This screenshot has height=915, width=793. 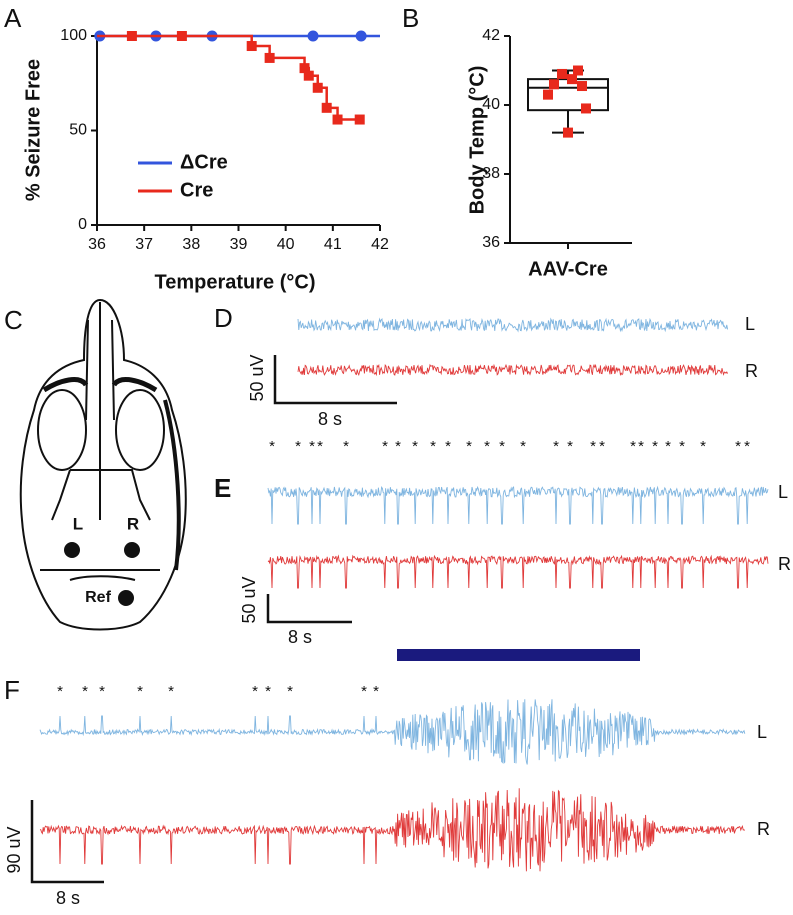 I want to click on y-tick-label: 36, so click(x=491, y=242).